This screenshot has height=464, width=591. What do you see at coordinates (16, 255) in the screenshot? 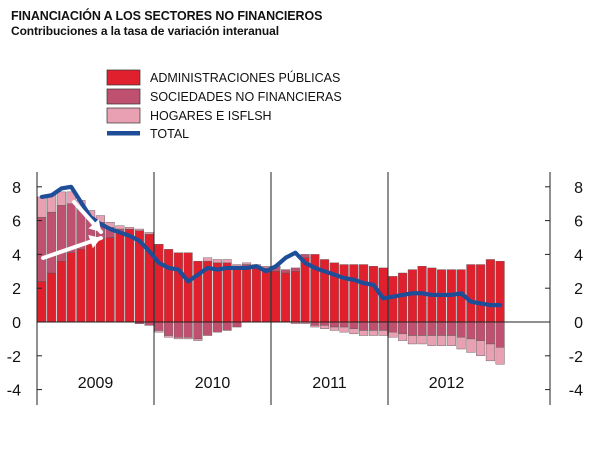
I see `y-tick-left-4: 4` at bounding box center [16, 255].